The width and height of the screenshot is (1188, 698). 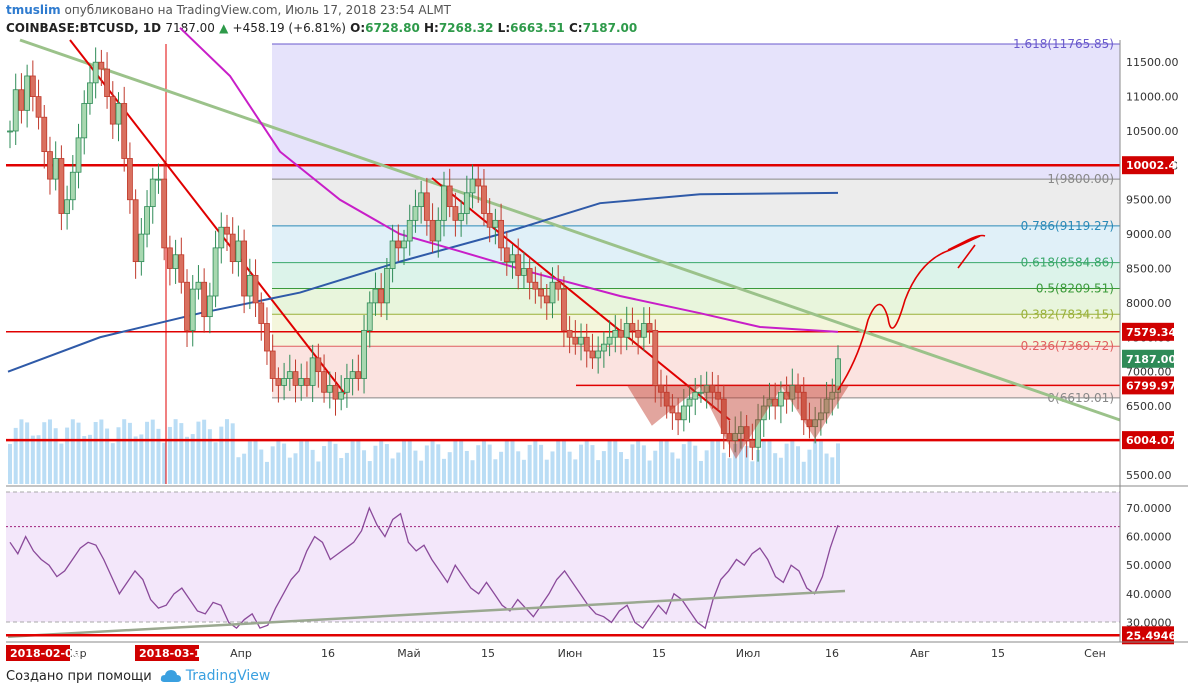 What do you see at coordinates (33, 10) in the screenshot?
I see `author-name: tmuslim` at bounding box center [33, 10].